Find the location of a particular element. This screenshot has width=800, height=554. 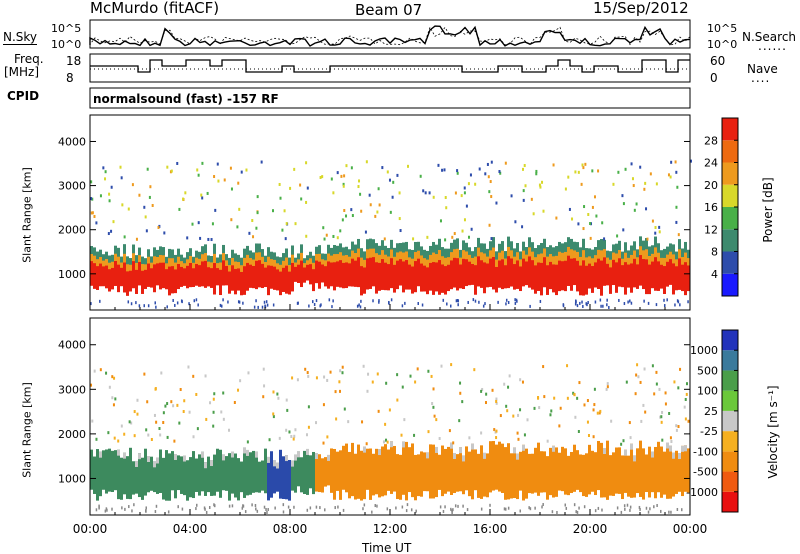

x-axis-label: Time UT is located at coordinates (387, 547).